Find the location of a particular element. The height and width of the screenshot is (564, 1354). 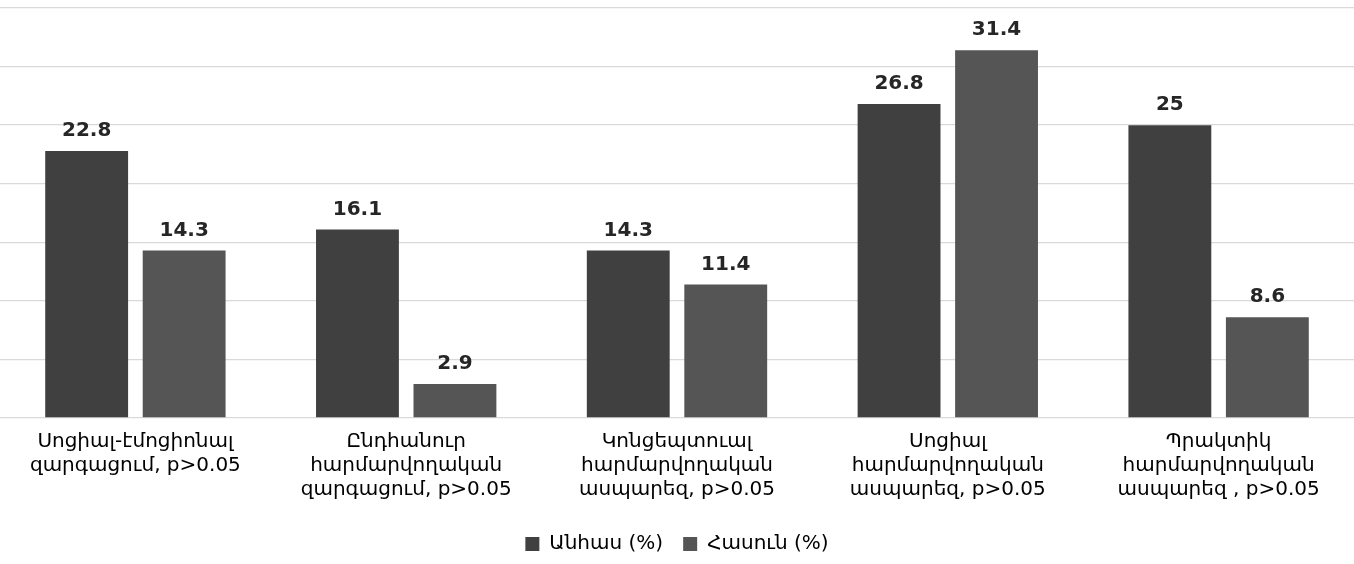

data-label: 11.4 is located at coordinates (726, 262).